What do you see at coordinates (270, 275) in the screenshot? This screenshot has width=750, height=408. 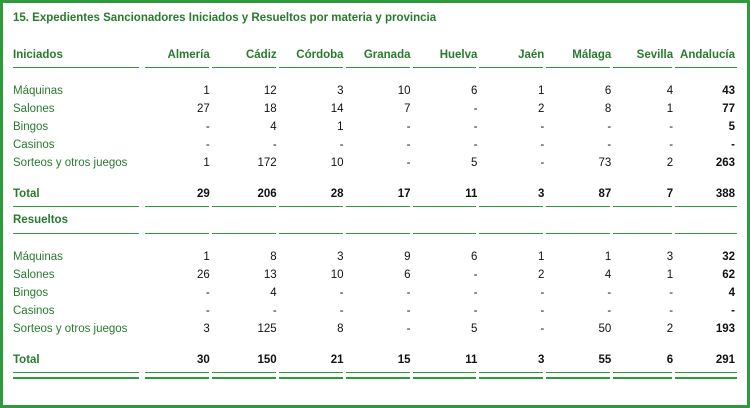 I see `table-cell: 13` at bounding box center [270, 275].